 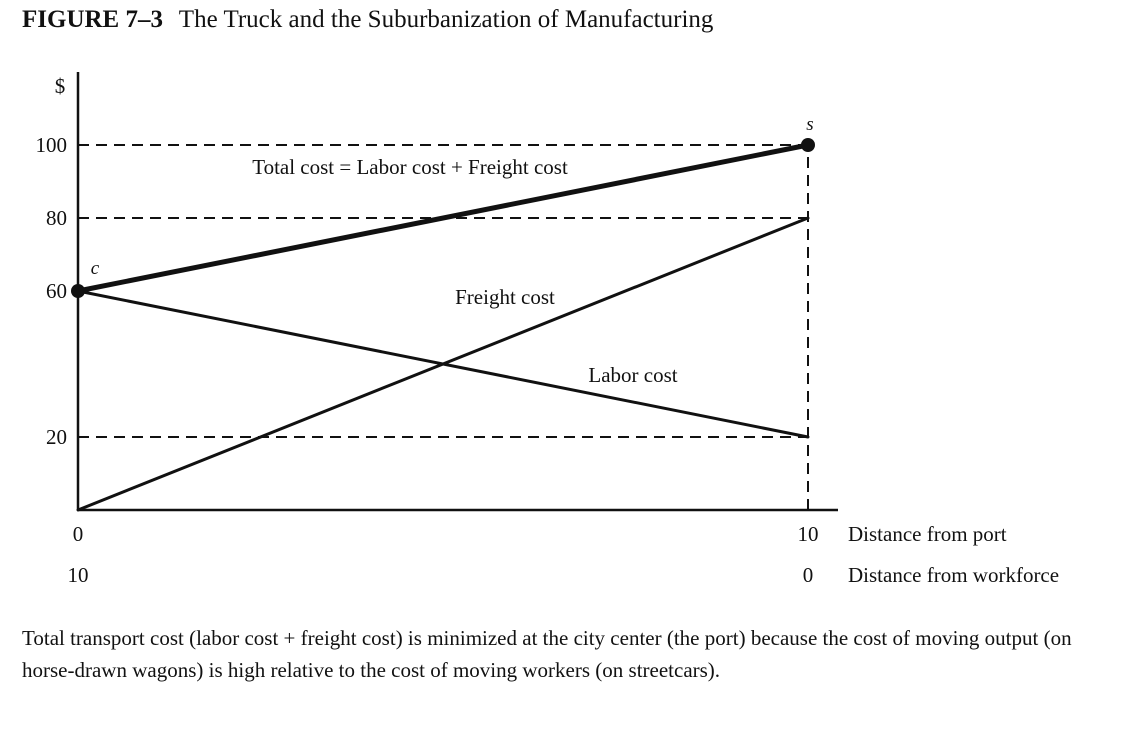 What do you see at coordinates (808, 534) in the screenshot?
I see `x-tick-right-distance-from-port: 10` at bounding box center [808, 534].